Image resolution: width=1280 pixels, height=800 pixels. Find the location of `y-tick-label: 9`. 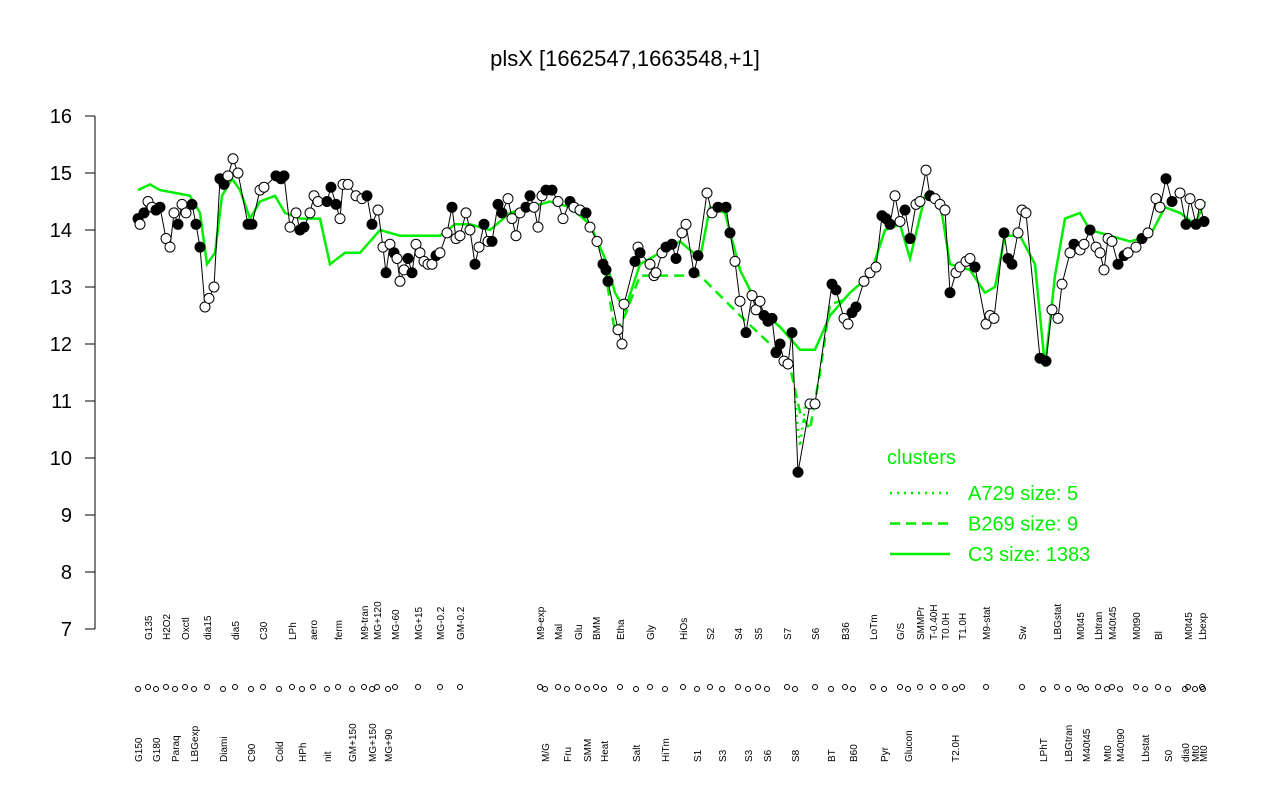

y-tick-label: 9 is located at coordinates (66, 516).